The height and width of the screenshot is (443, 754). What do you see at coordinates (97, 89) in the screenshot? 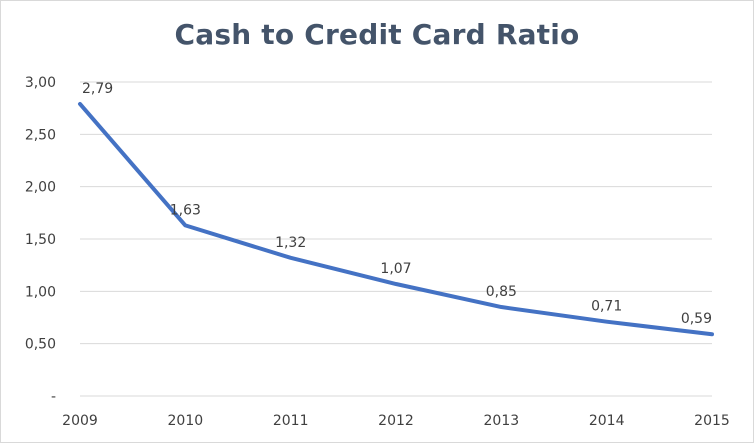
I see `data-label: 2,79` at bounding box center [97, 89].